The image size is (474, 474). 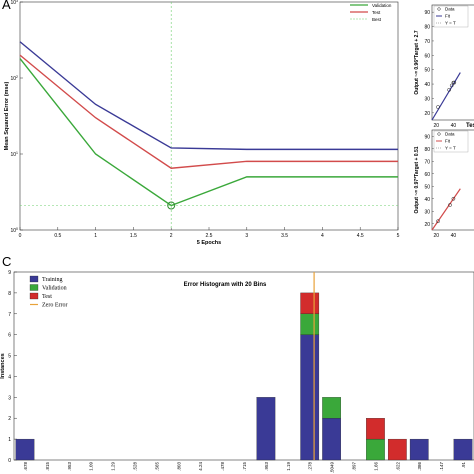 What do you see at coordinates (9, 357) in the screenshot?
I see `y-tick-label: 5` at bounding box center [9, 357].